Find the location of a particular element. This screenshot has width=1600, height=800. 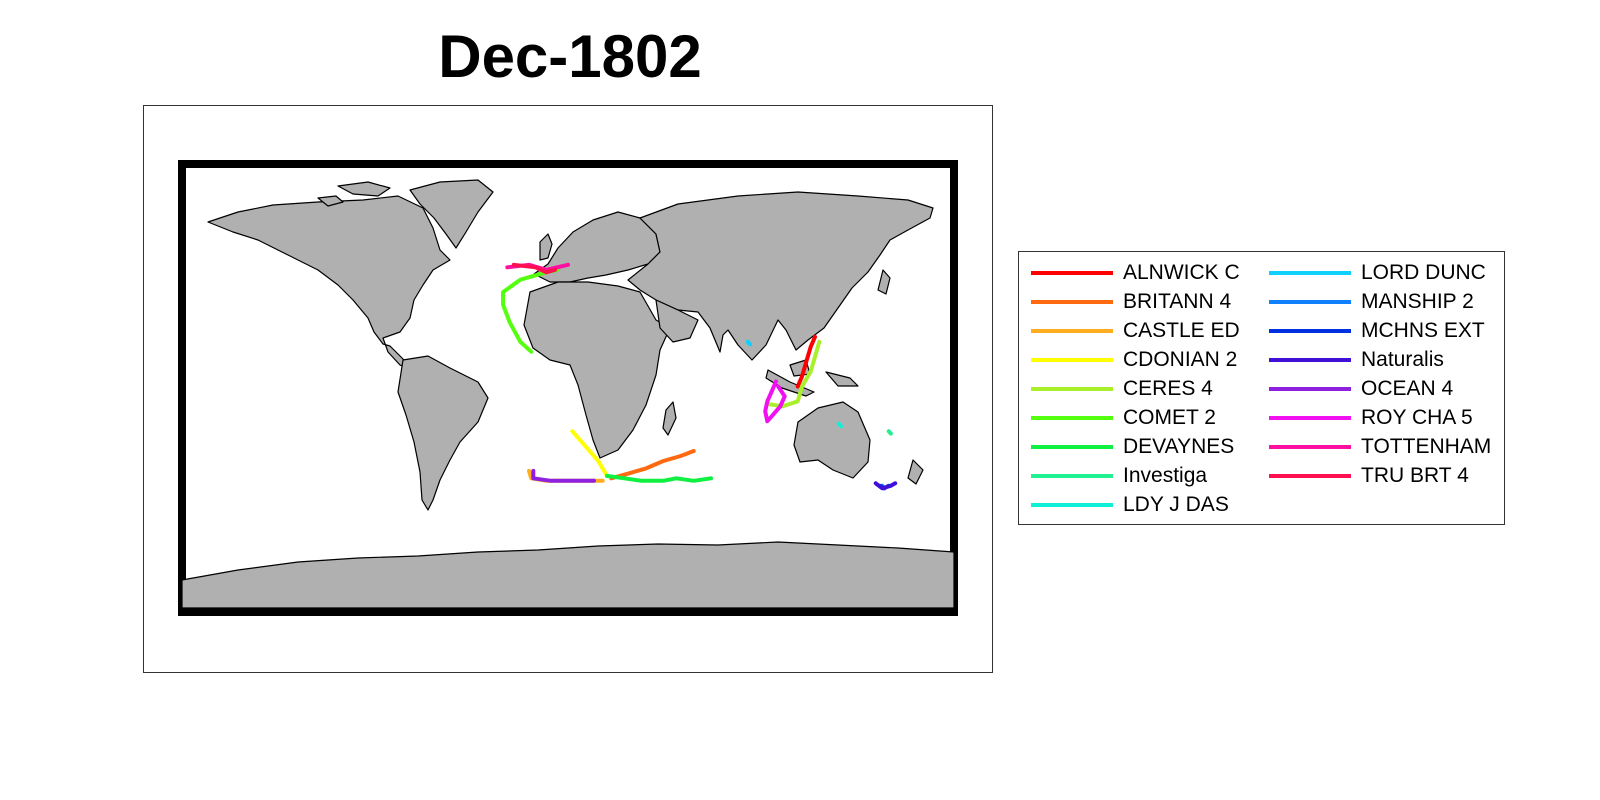

legend-item: COMET 2 is located at coordinates (1123, 417).